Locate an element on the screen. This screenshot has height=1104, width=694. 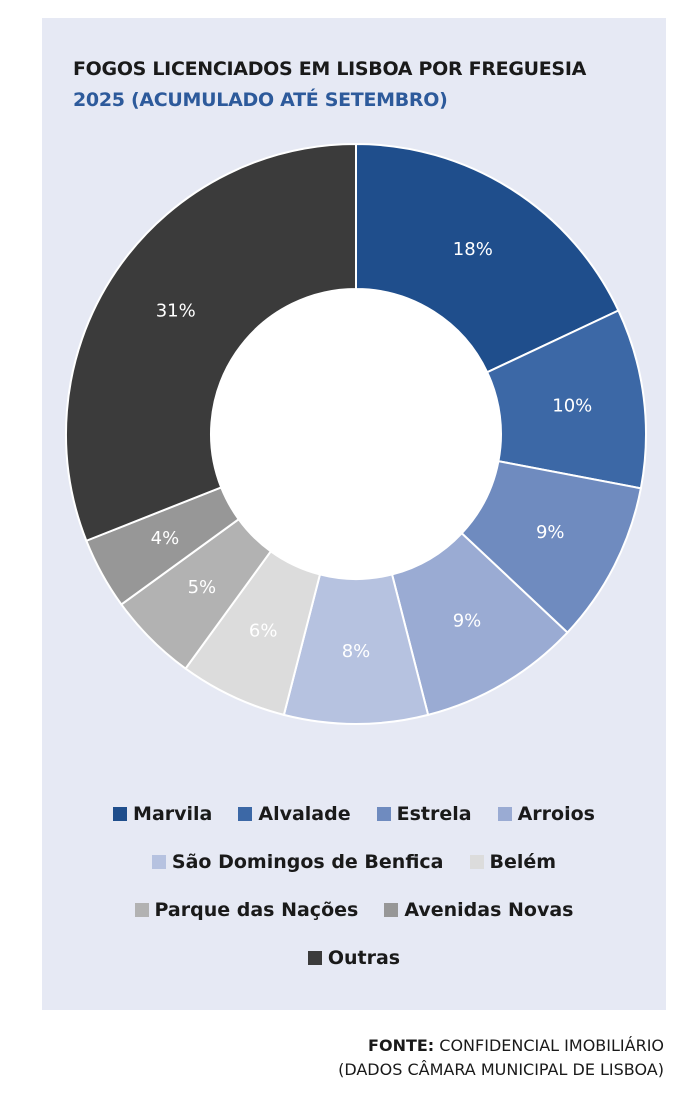
legend-label: Marvila is located at coordinates (173, 814).